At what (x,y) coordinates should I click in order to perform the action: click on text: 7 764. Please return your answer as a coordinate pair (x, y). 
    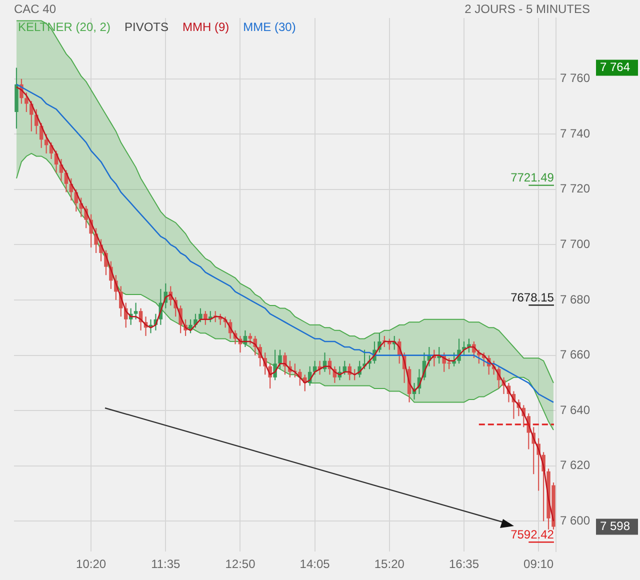
    Looking at the image, I should click on (615, 67).